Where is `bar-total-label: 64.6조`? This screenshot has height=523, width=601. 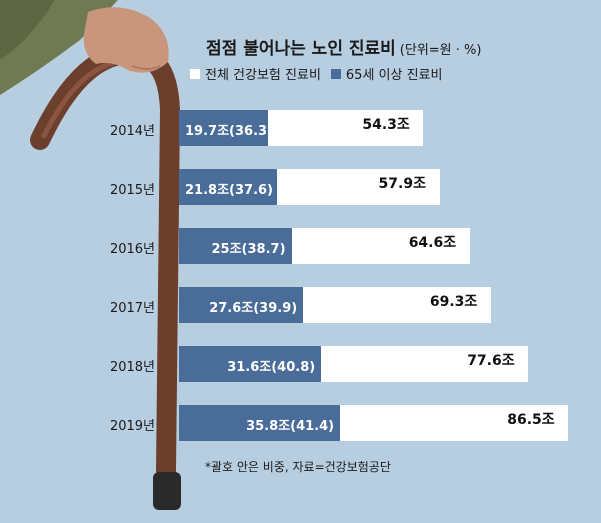 bar-total-label: 64.6조 is located at coordinates (432, 243).